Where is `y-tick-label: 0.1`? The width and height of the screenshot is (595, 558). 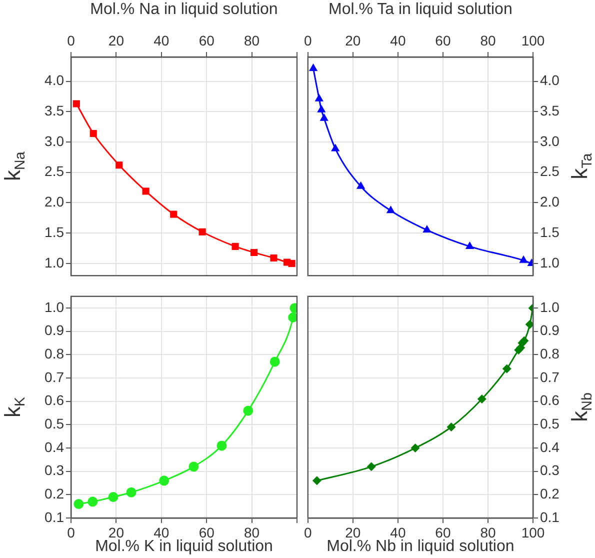 y-tick-label: 0.1 is located at coordinates (54, 516).